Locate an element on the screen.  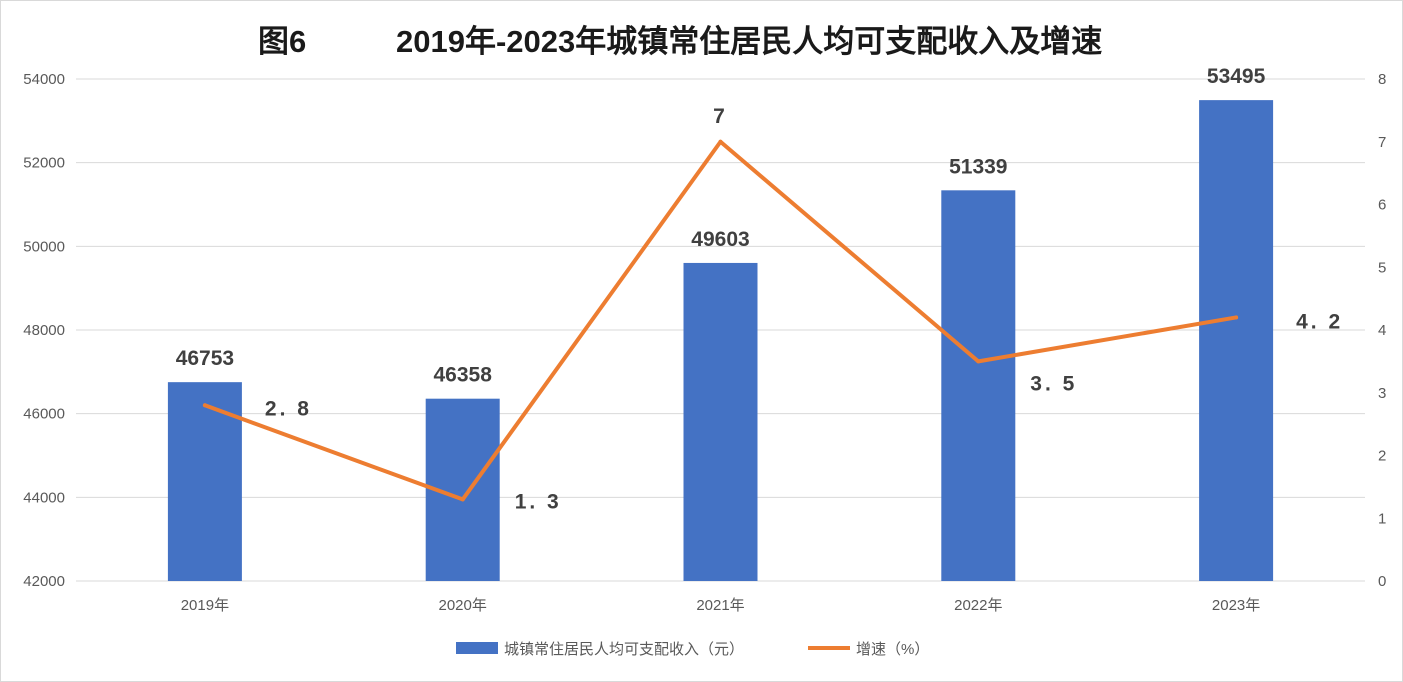
legend-item-income: 城镇常住居民人均可支配收入（元） is located at coordinates (600, 648).